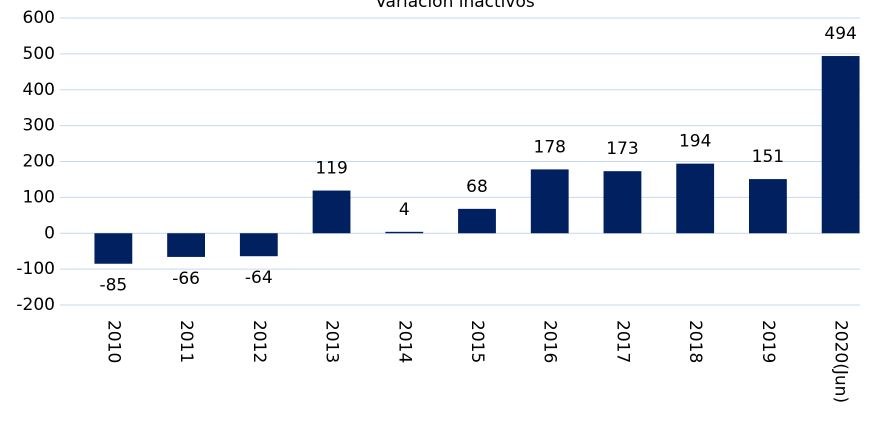  What do you see at coordinates (259, 341) in the screenshot?
I see `x-tick-label: 2012` at bounding box center [259, 341].